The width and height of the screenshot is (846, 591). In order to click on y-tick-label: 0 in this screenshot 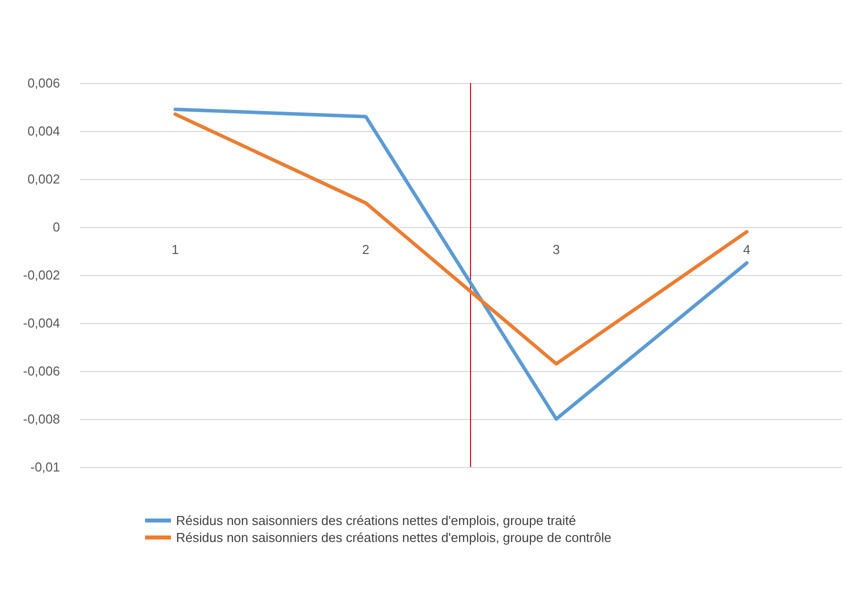, I will do `click(56, 227)`.